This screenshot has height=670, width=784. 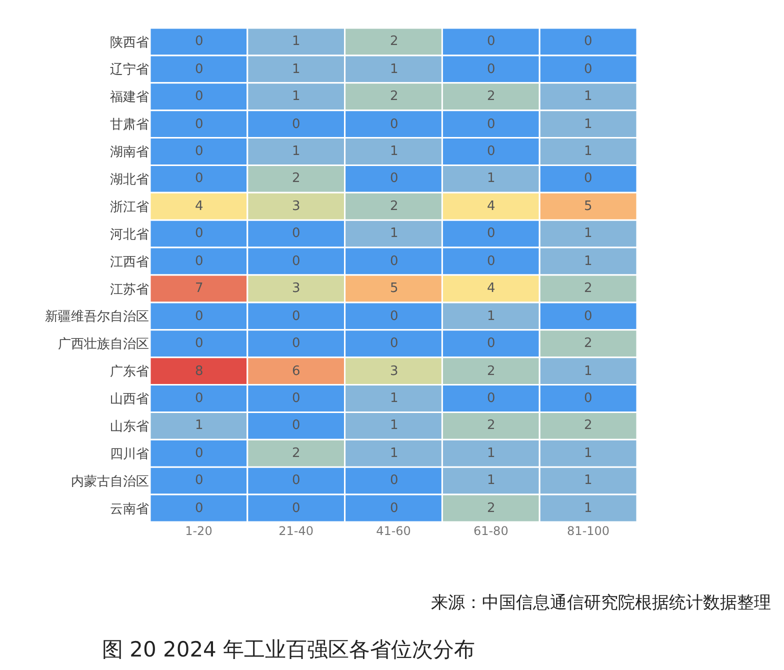 I want to click on y-tick-label: 河北省, so click(x=129, y=234).